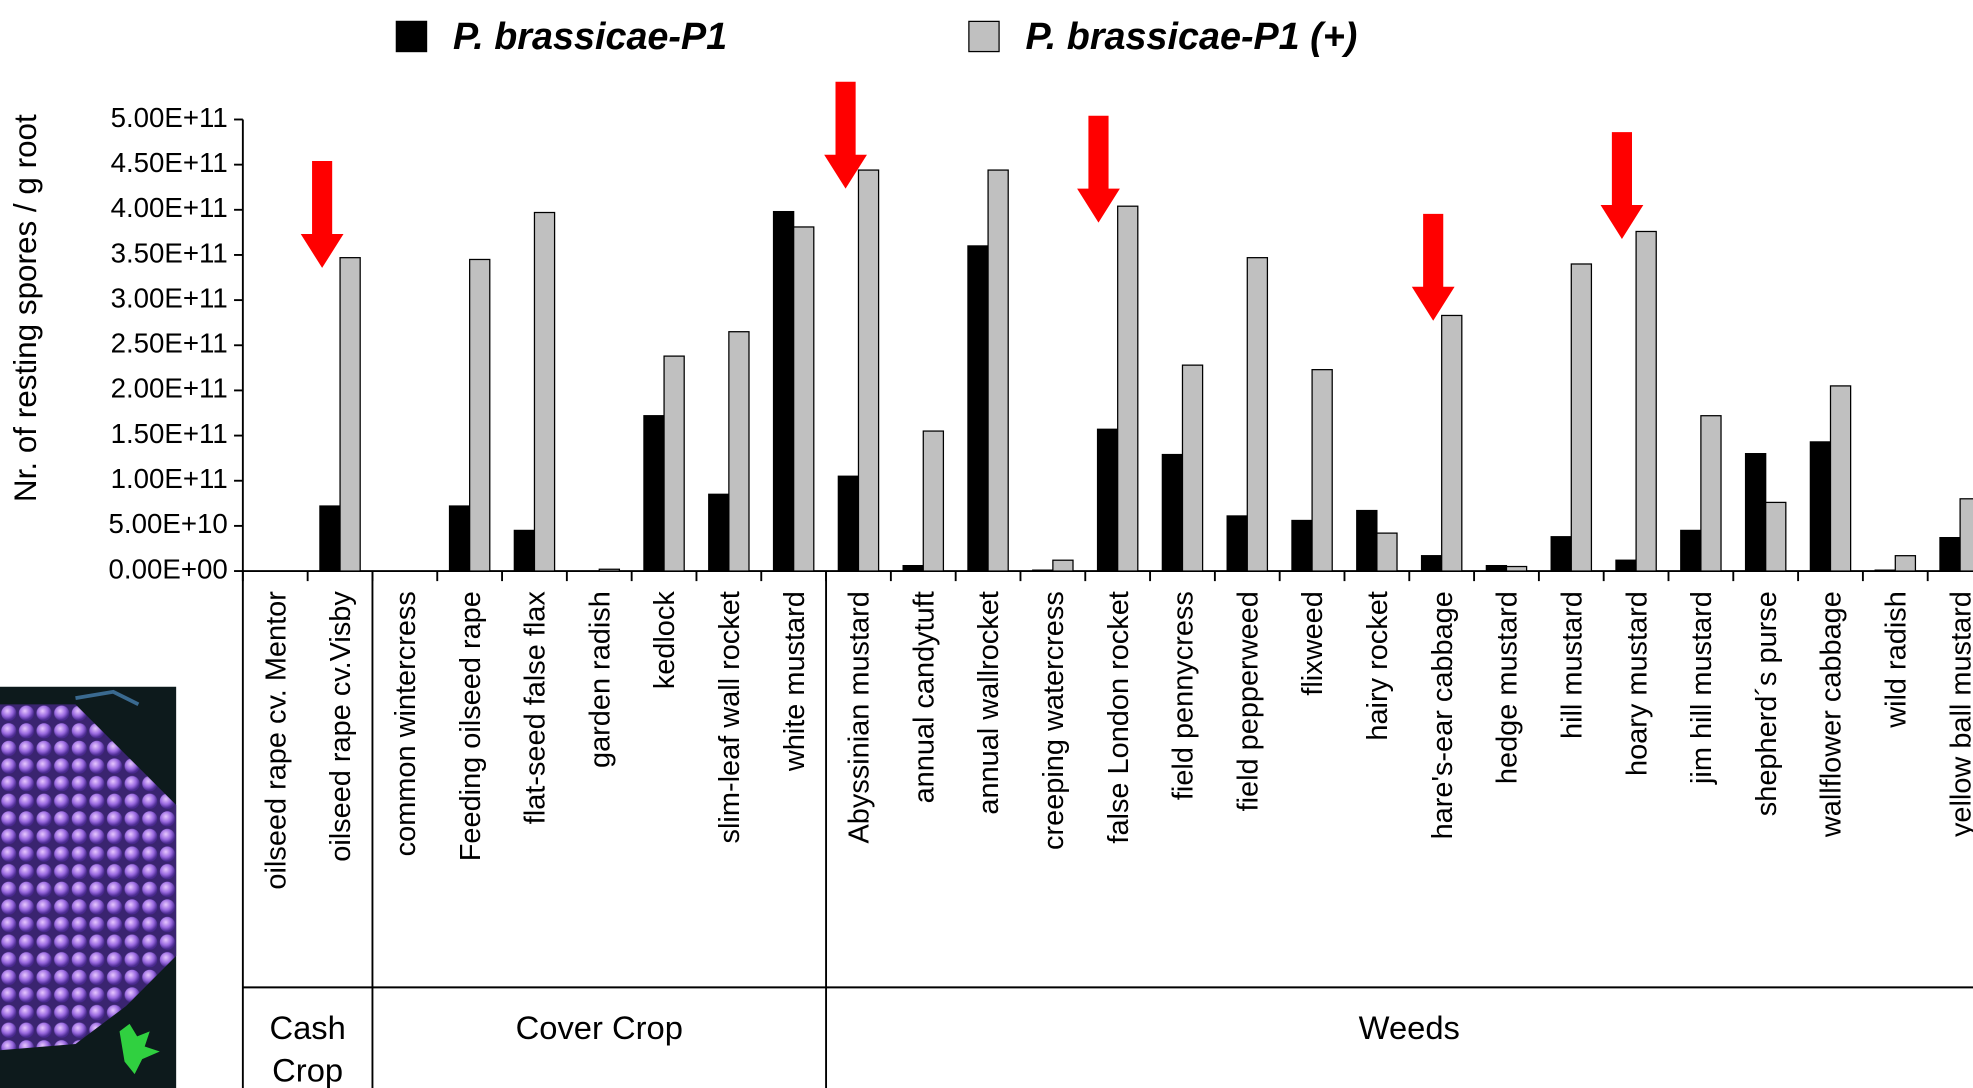 The width and height of the screenshot is (1973, 1088). I want to click on group-label-box: Cash Crop, so click(307, 1048).